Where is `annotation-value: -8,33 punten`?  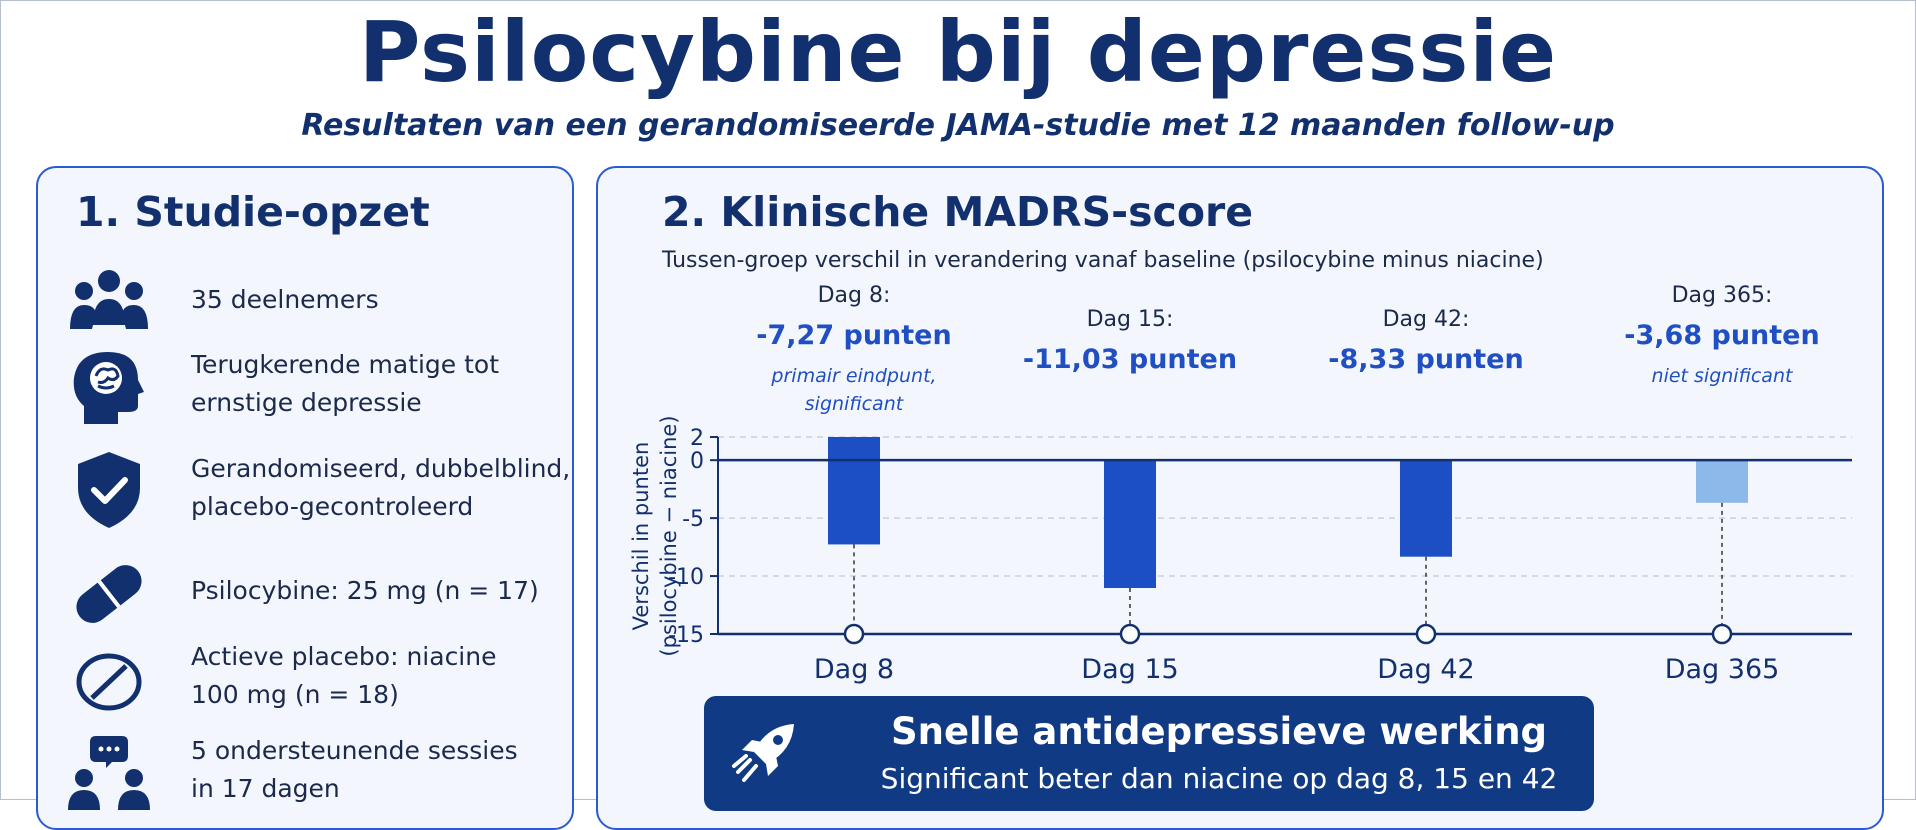
annotation-value: -8,33 punten is located at coordinates (1425, 359).